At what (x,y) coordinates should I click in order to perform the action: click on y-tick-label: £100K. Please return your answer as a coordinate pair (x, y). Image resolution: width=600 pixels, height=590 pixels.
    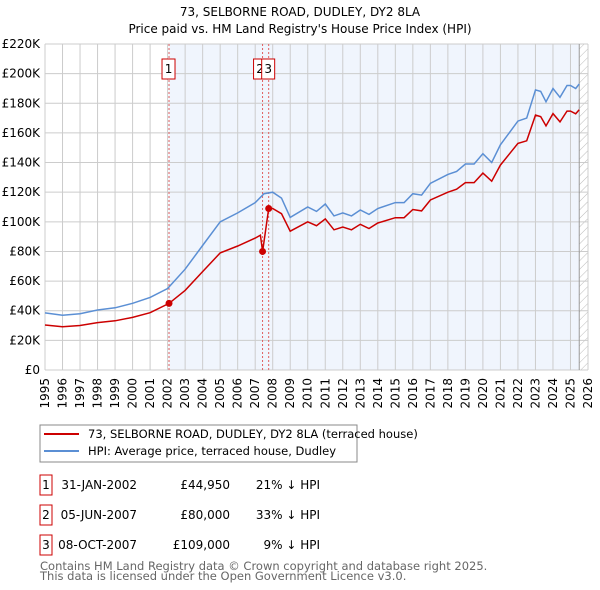
    Looking at the image, I should click on (22, 222).